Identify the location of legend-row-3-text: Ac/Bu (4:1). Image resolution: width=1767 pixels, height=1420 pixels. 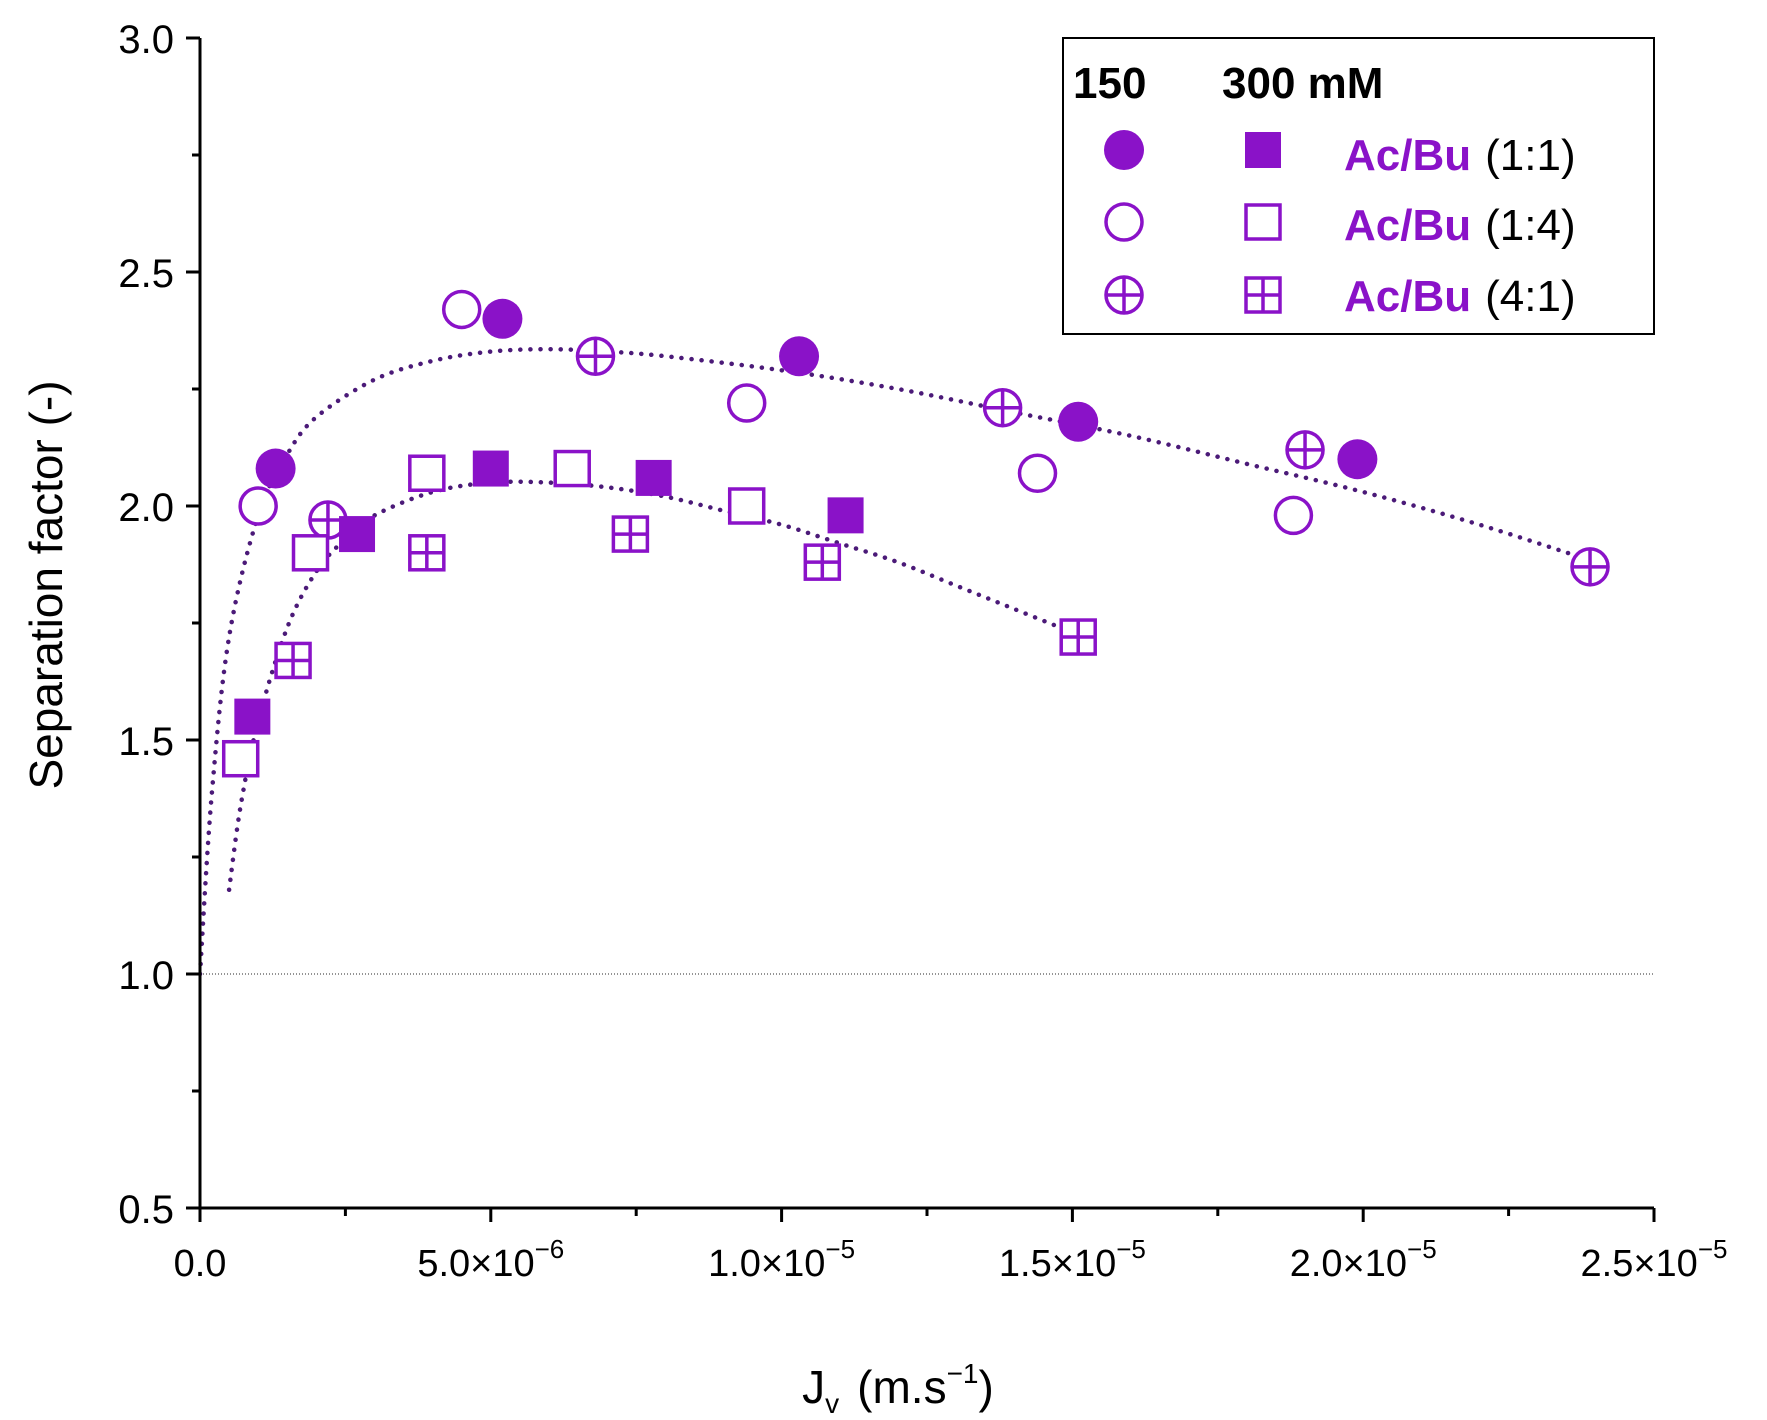
(1460, 296).